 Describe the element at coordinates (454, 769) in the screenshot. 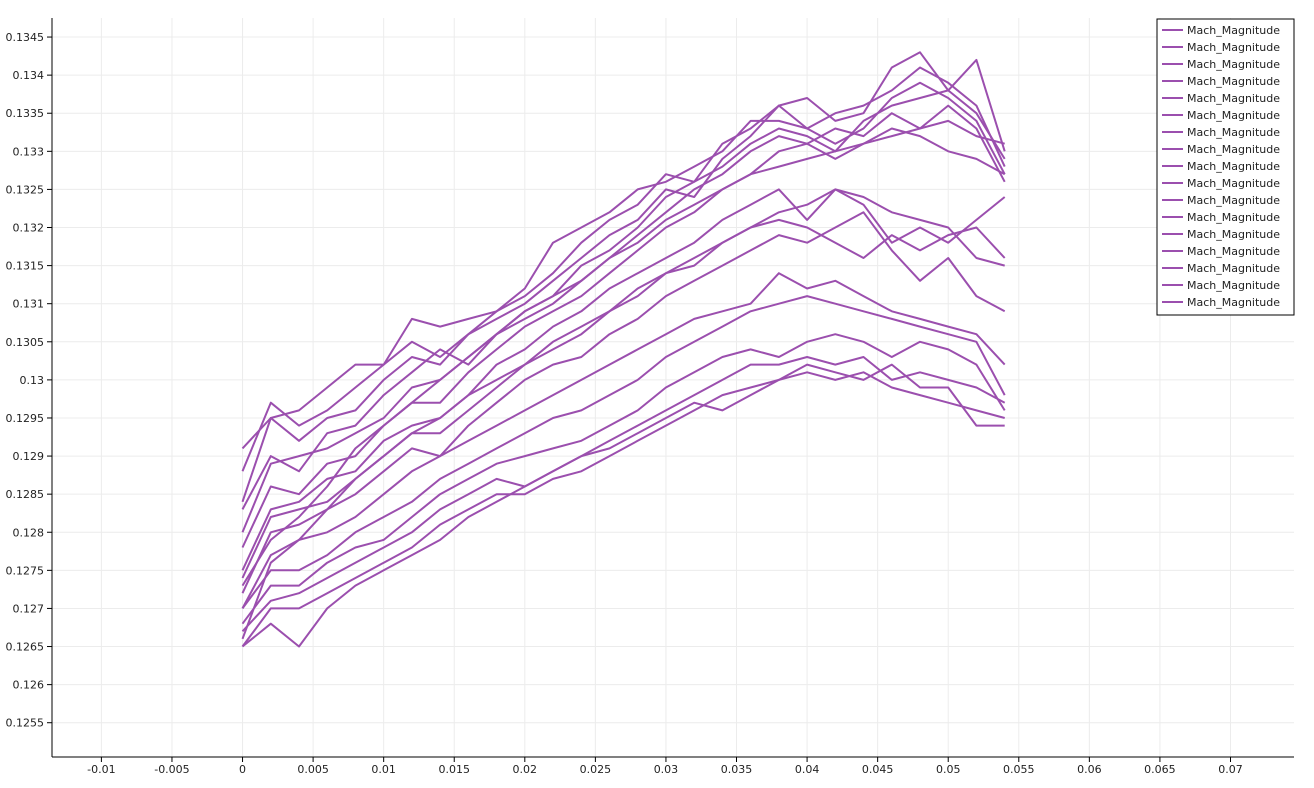

I see `x-tick-label: 0.015` at that location.